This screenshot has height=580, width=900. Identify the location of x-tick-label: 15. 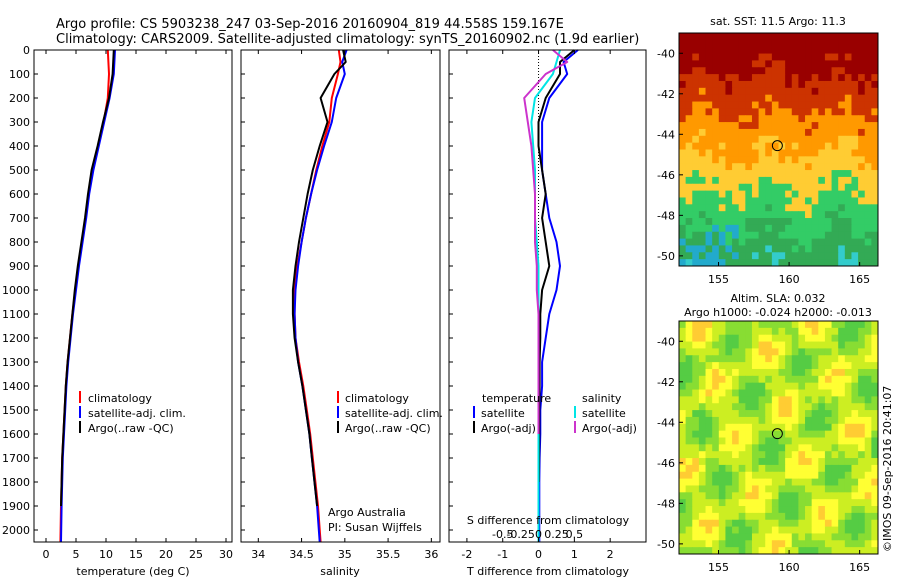
(136, 554).